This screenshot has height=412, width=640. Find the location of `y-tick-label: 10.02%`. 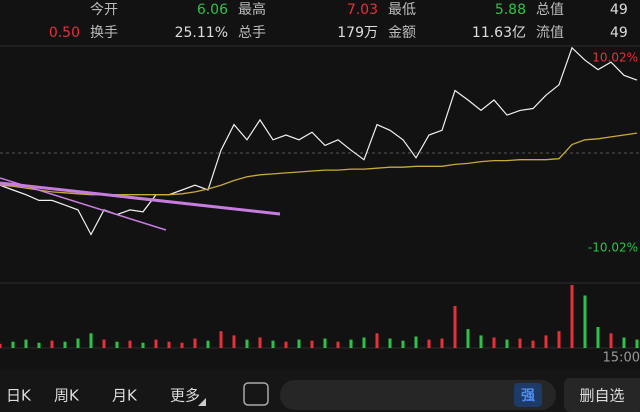

y-tick-label: 10.02% is located at coordinates (615, 58).